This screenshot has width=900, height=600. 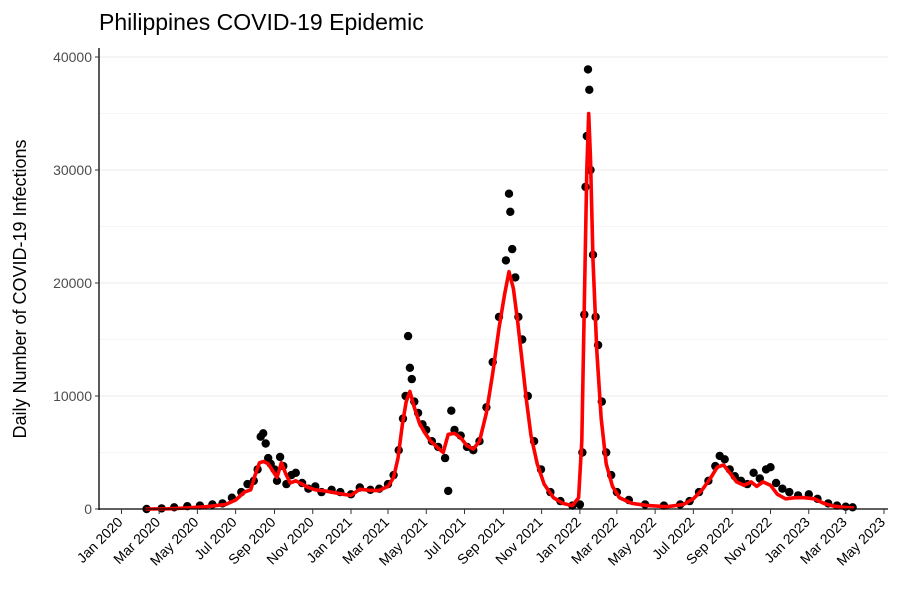 I want to click on y-tick-label: 10000, so click(x=72, y=396).